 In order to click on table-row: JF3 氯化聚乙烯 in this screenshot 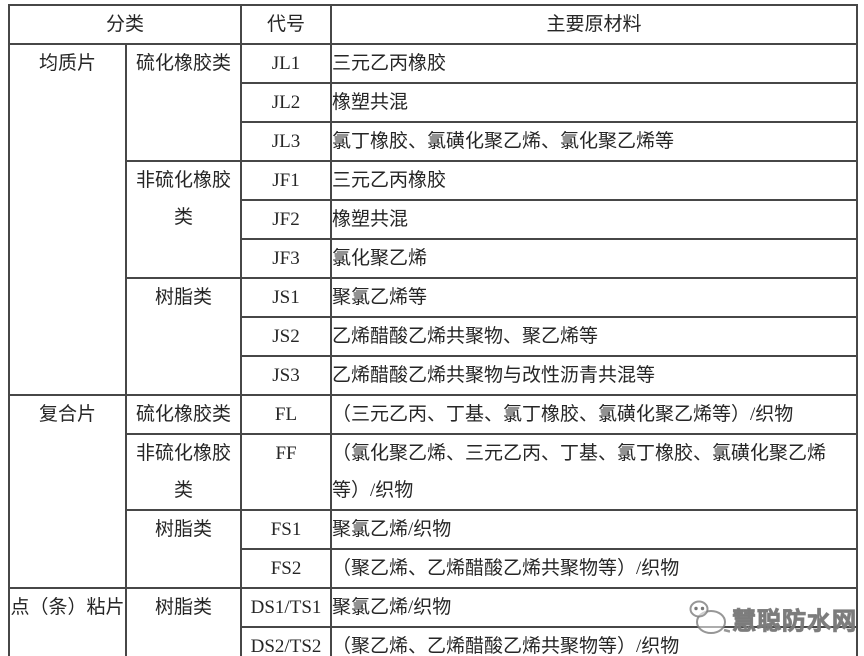, I will do `click(434, 258)`.